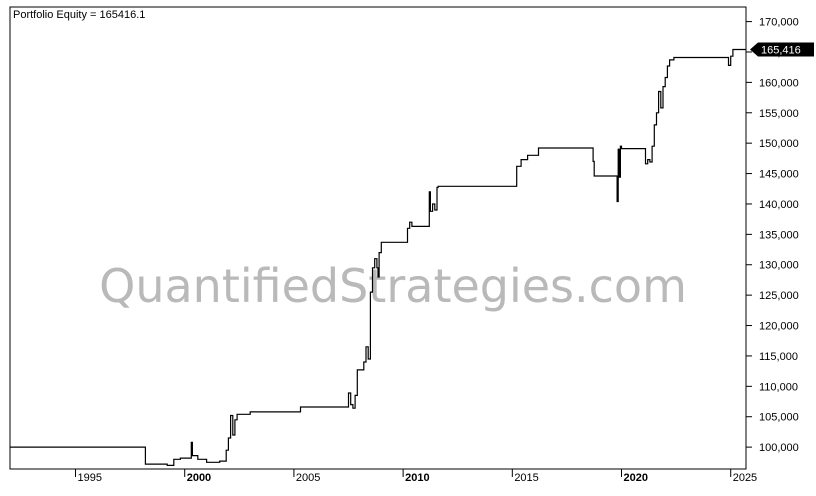  Describe the element at coordinates (779, 144) in the screenshot. I see `y-tick-label: 150,000` at that location.